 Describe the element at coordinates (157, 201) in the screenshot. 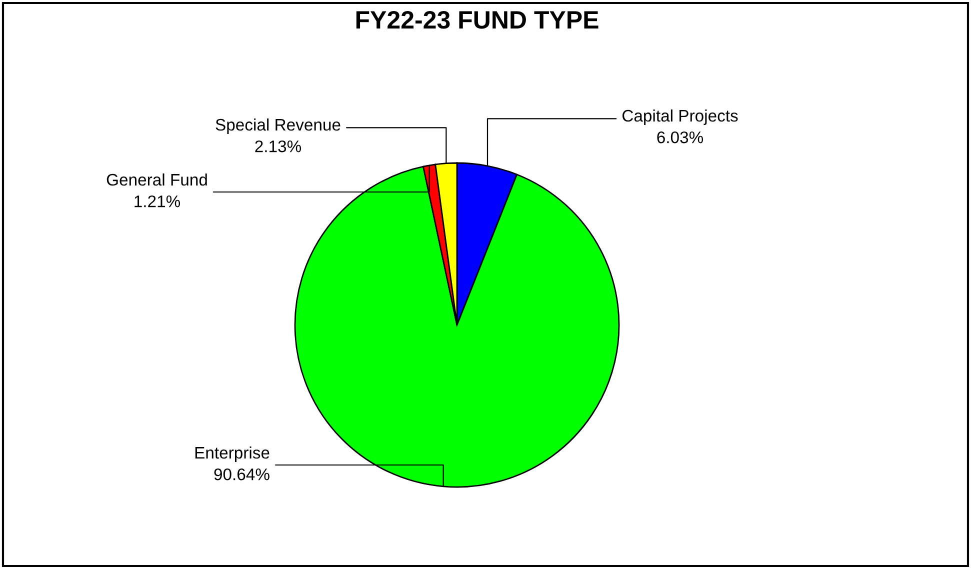

I see `data-label: 1.21%` at that location.